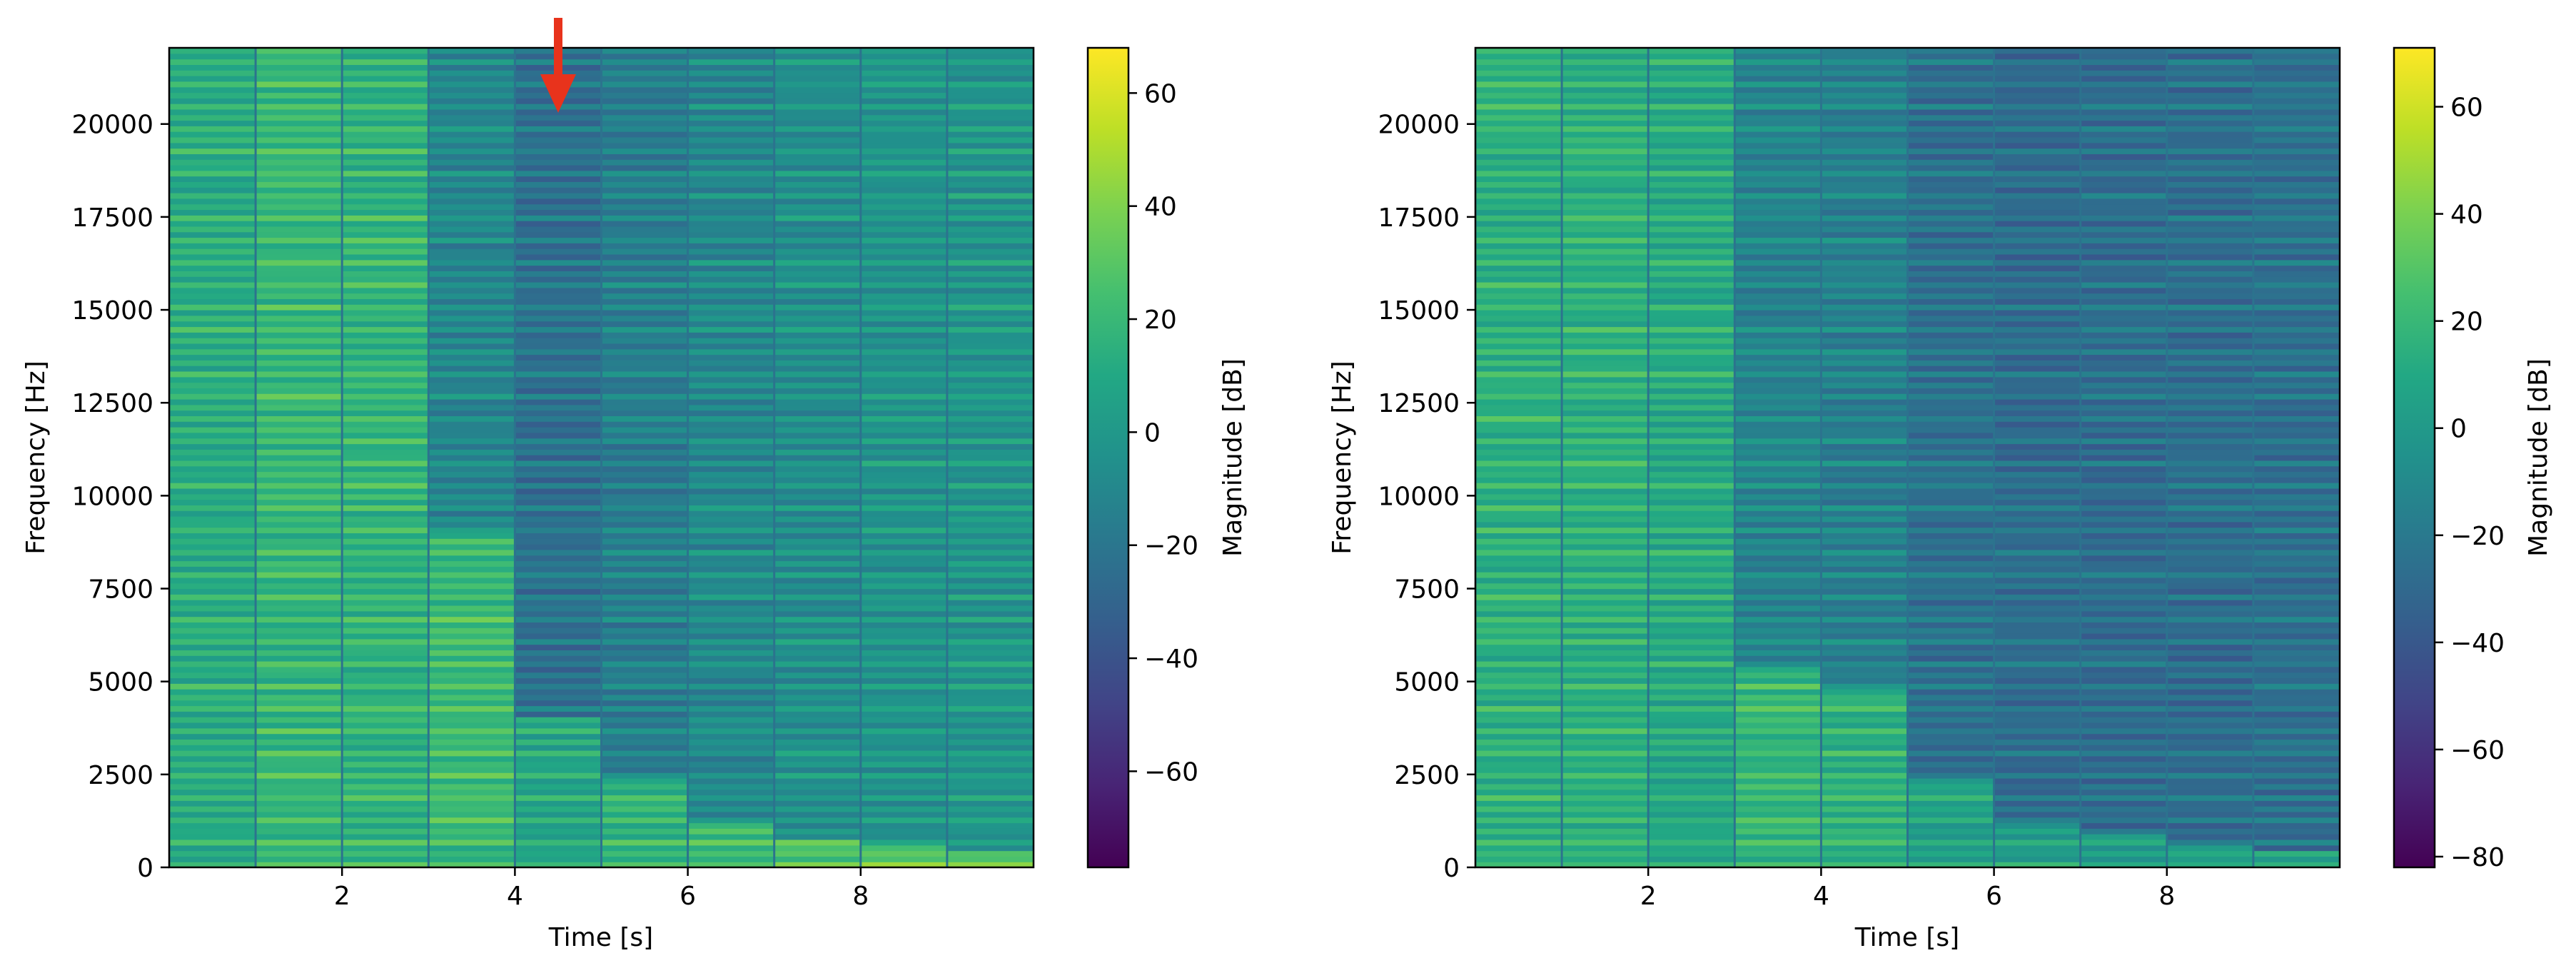 Image resolution: width=2576 pixels, height=978 pixels. What do you see at coordinates (558, 47) in the screenshot?
I see `arrow-shaft` at bounding box center [558, 47].